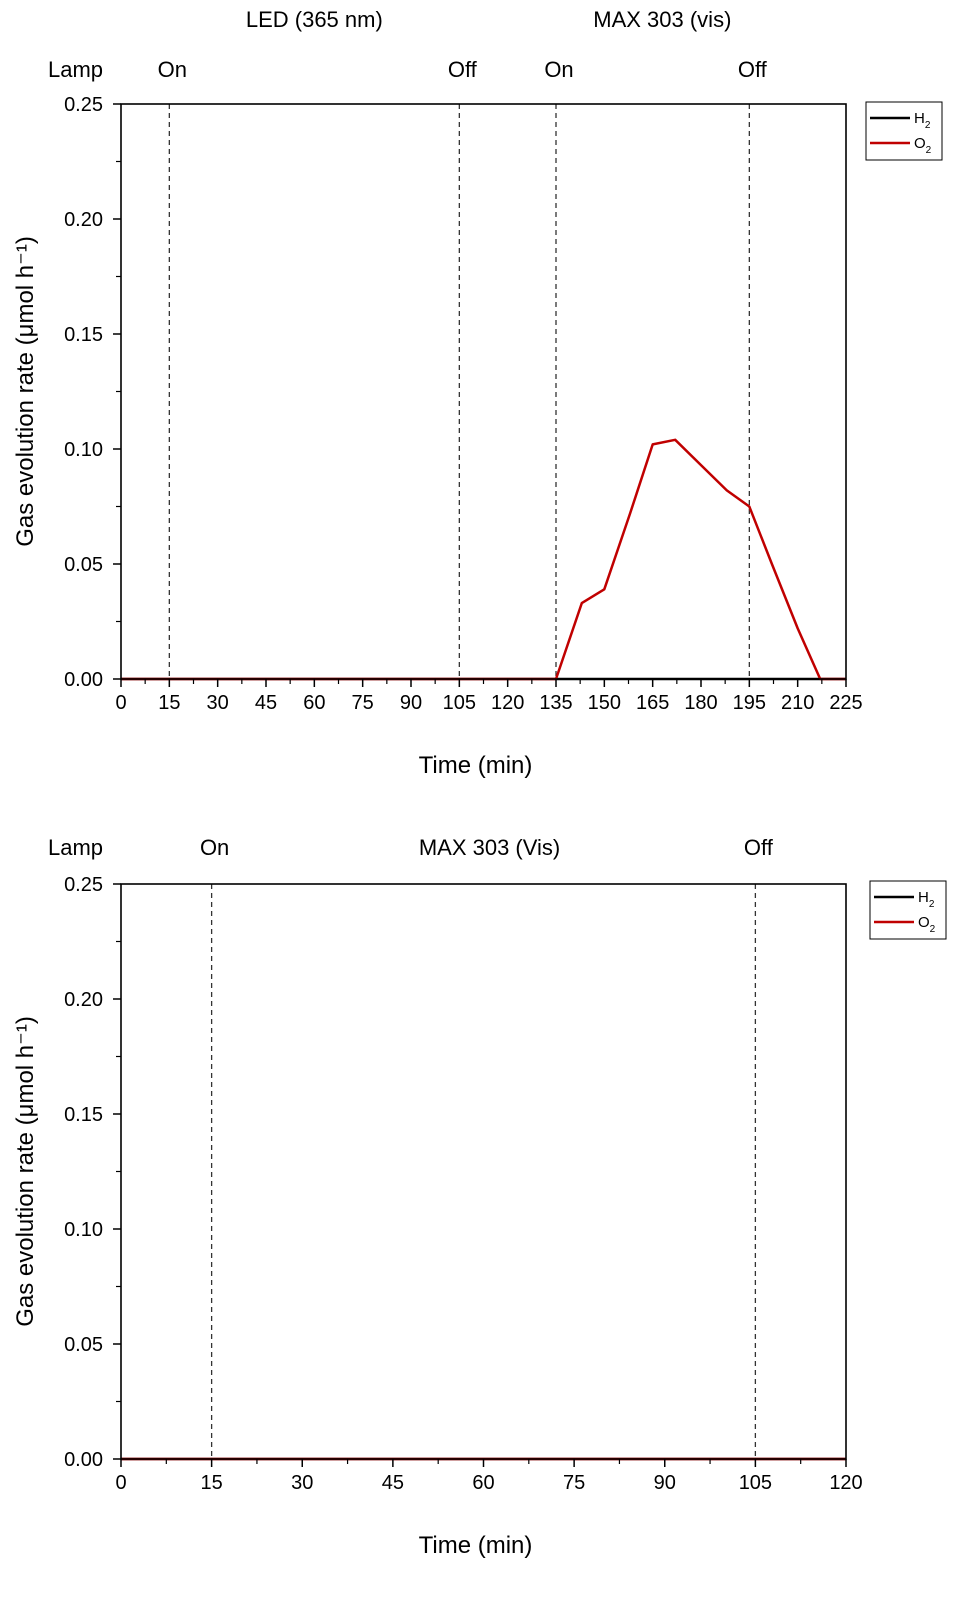 This screenshot has height=1602, width=974. I want to click on light-source-label: MAX 303 (vis), so click(662, 19).